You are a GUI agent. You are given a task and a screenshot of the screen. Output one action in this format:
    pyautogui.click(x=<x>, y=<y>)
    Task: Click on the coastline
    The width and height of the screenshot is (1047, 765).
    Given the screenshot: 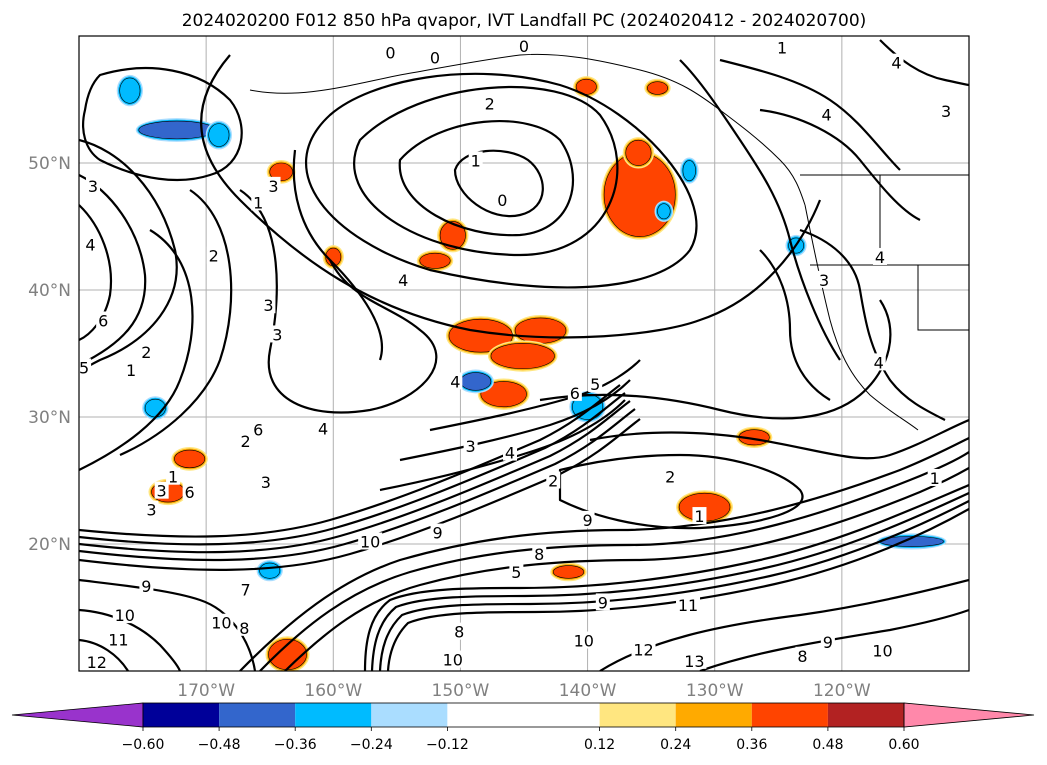 What is the action you would take?
    pyautogui.click(x=527, y=129)
    